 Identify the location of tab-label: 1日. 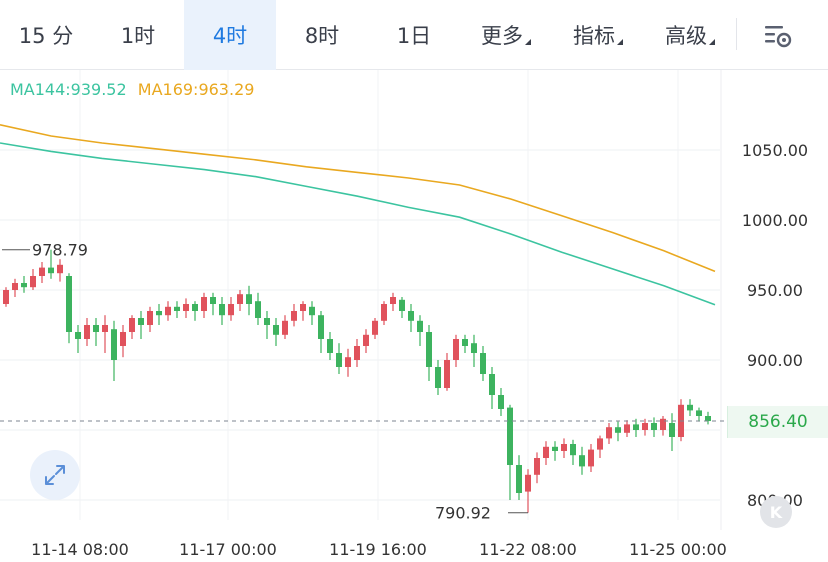
(414, 36).